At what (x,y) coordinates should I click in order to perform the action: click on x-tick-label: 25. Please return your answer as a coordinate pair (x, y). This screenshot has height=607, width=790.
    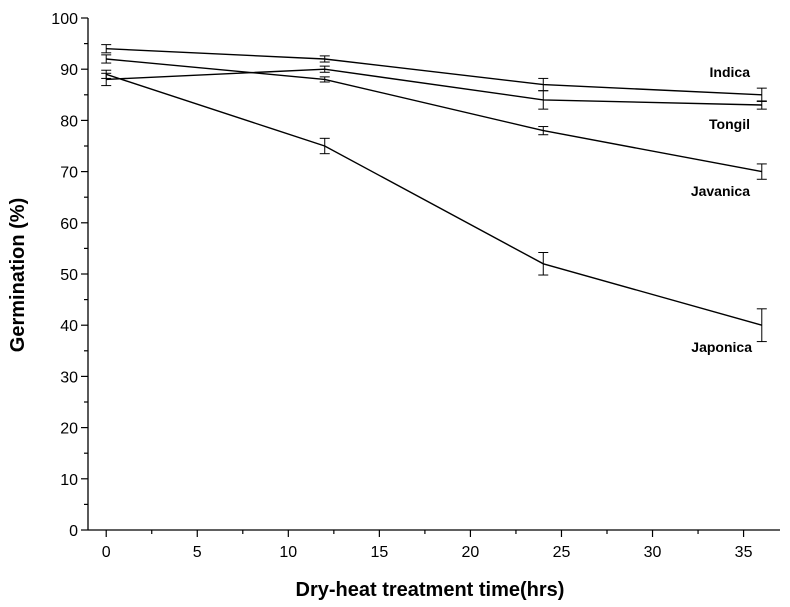
    Looking at the image, I should click on (562, 552).